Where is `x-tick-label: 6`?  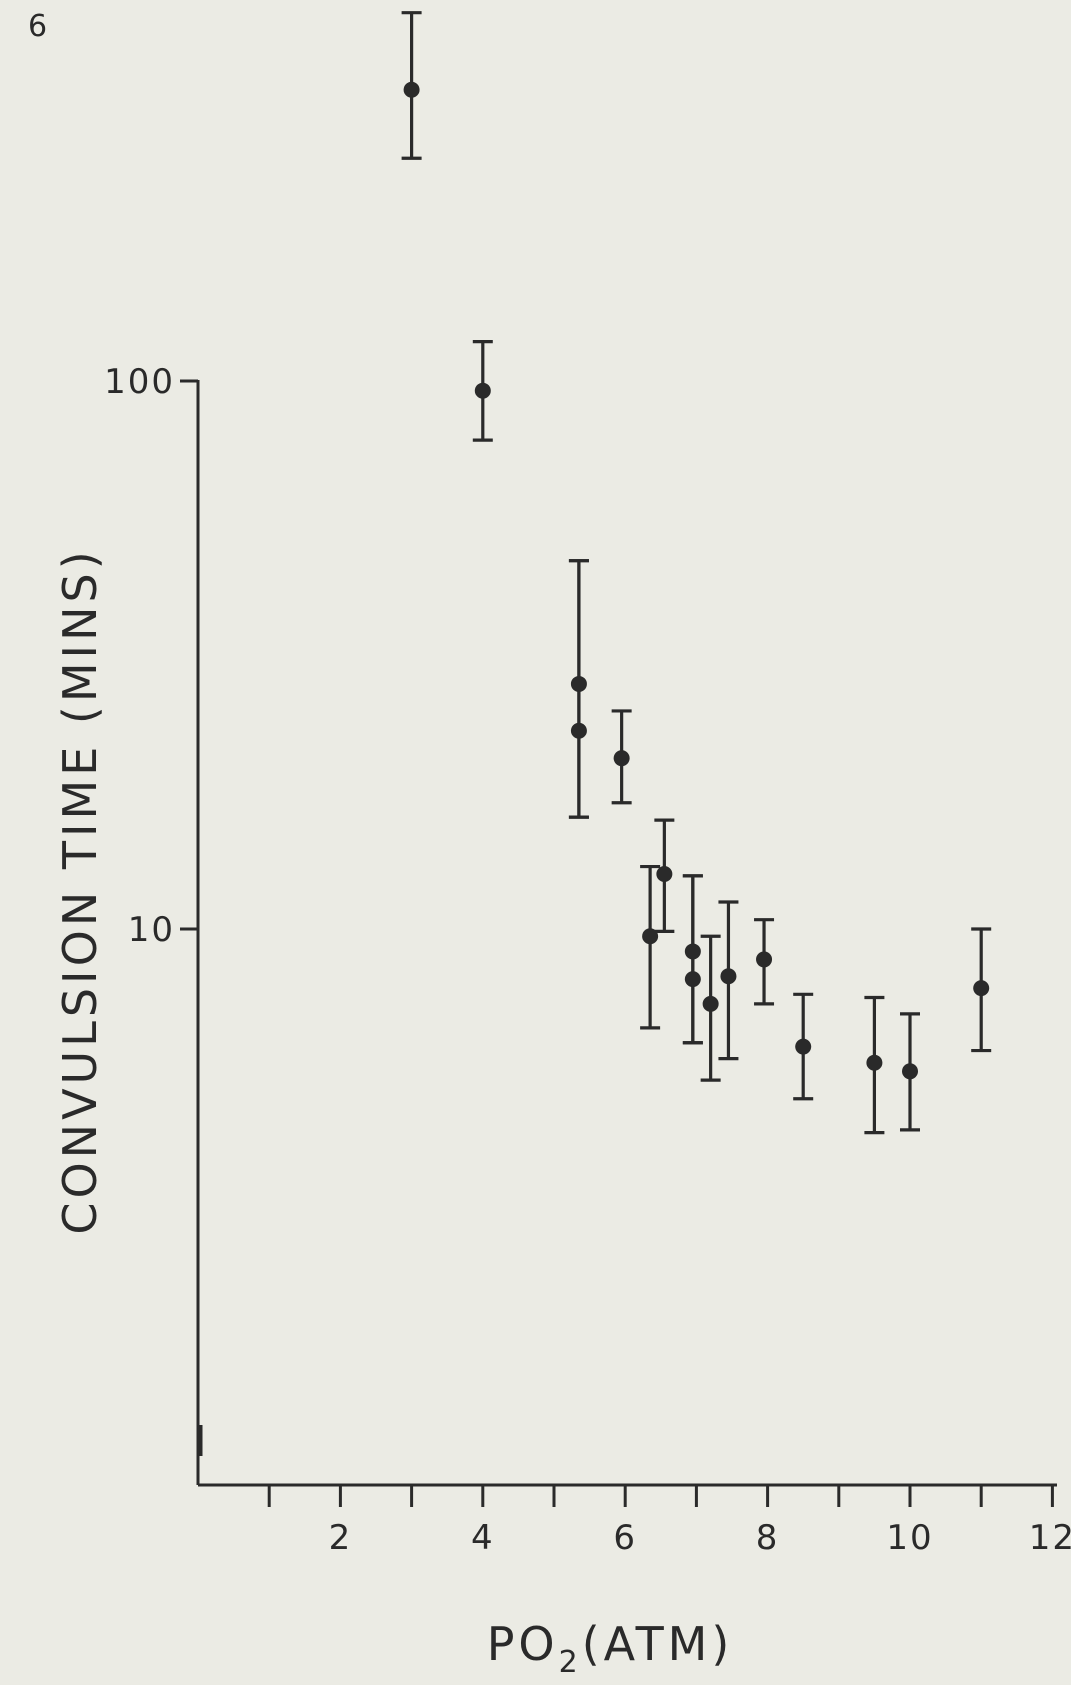 x-tick-label: 6 is located at coordinates (625, 1538).